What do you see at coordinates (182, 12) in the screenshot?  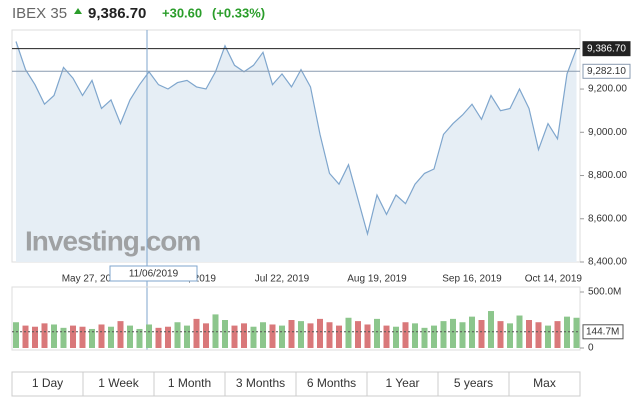 I see `change: +30.60` at bounding box center [182, 12].